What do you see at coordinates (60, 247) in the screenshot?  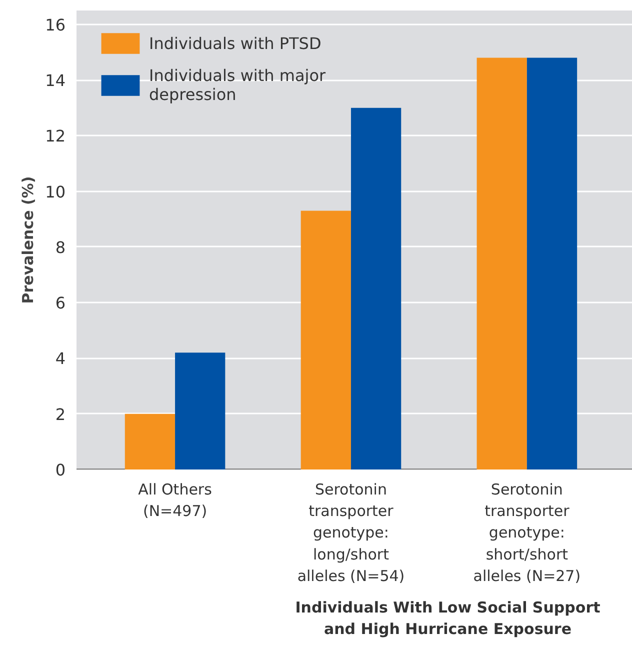 I see `y-tick-label: 8` at bounding box center [60, 247].